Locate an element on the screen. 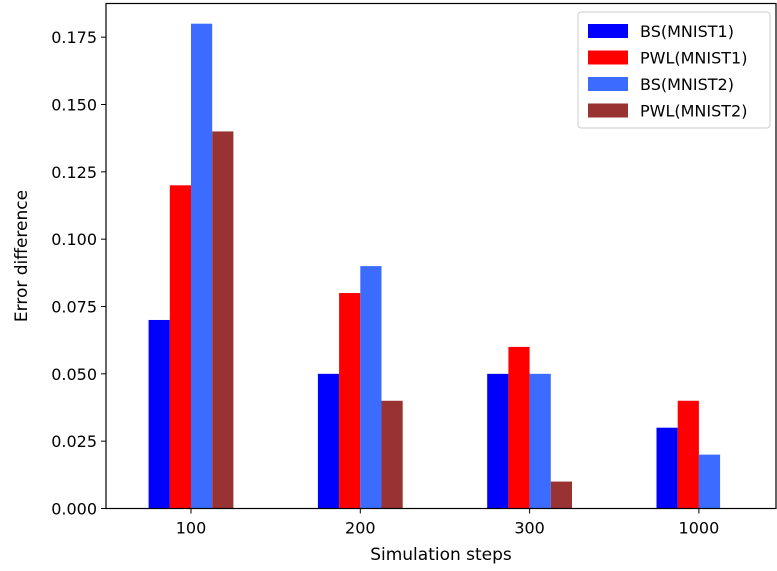 Image resolution: width=777 pixels, height=571 pixels. bar-pwl-mnist1--300 is located at coordinates (519, 427).